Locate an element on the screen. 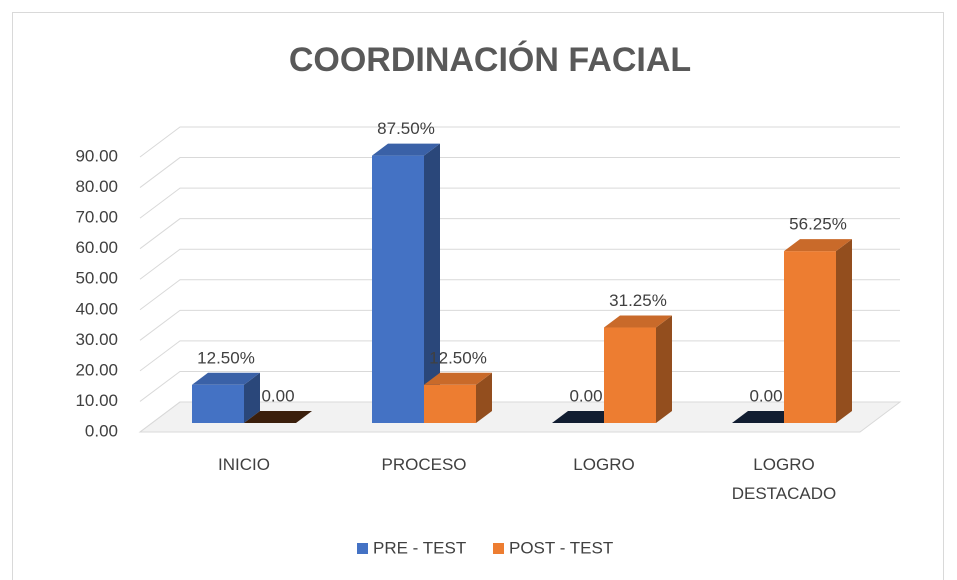 The width and height of the screenshot is (957, 580). x-tick-label: INICIO is located at coordinates (244, 464).